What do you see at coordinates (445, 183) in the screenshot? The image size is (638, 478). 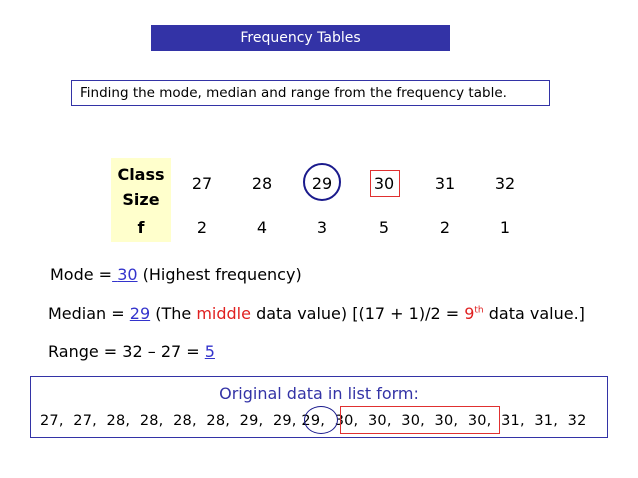 I see `size-cell: 31` at bounding box center [445, 183].